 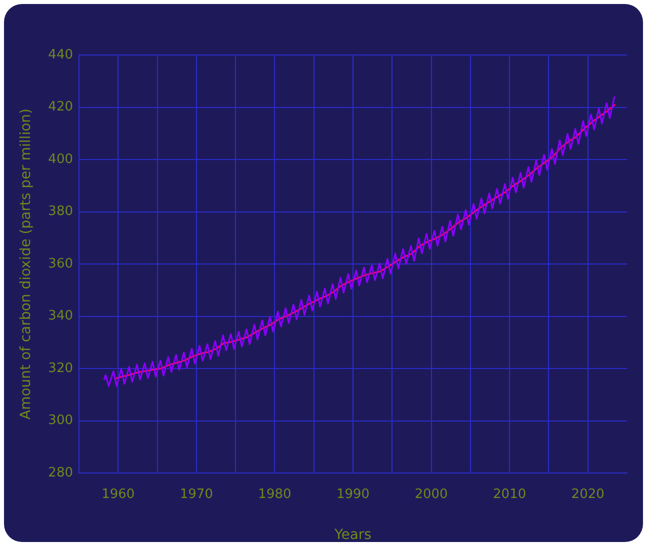 What do you see at coordinates (60, 368) in the screenshot?
I see `y-tick-label: 320` at bounding box center [60, 368].